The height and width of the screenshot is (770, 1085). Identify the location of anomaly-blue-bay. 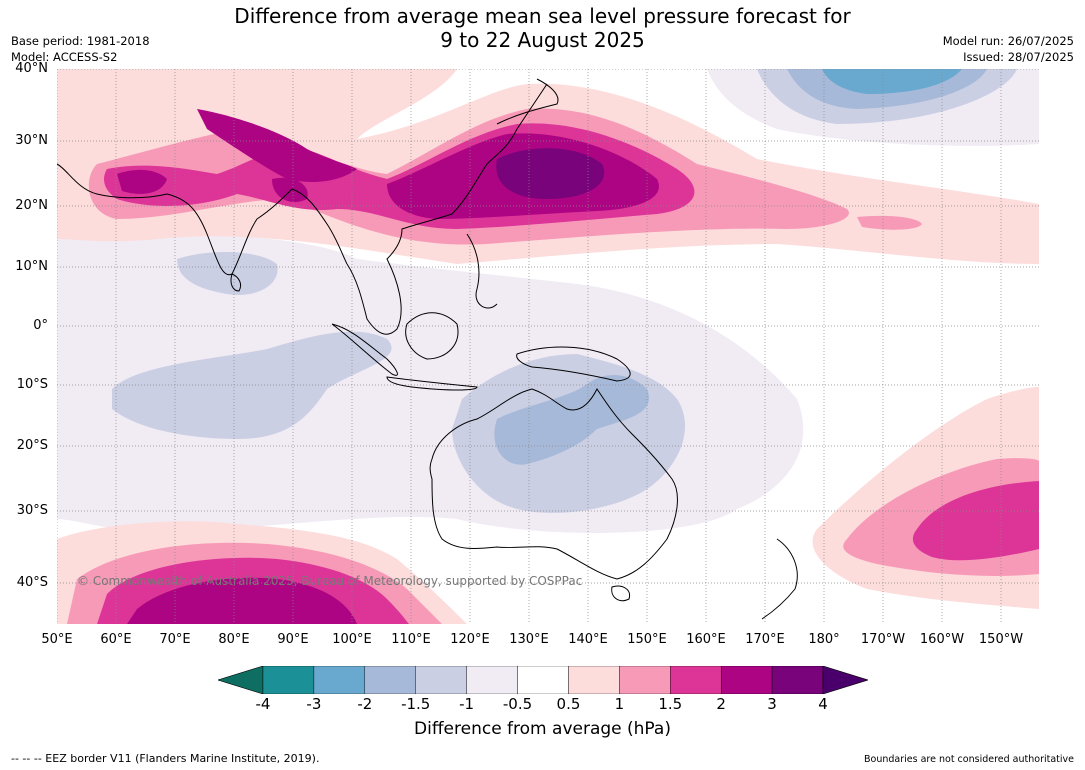
(227, 273).